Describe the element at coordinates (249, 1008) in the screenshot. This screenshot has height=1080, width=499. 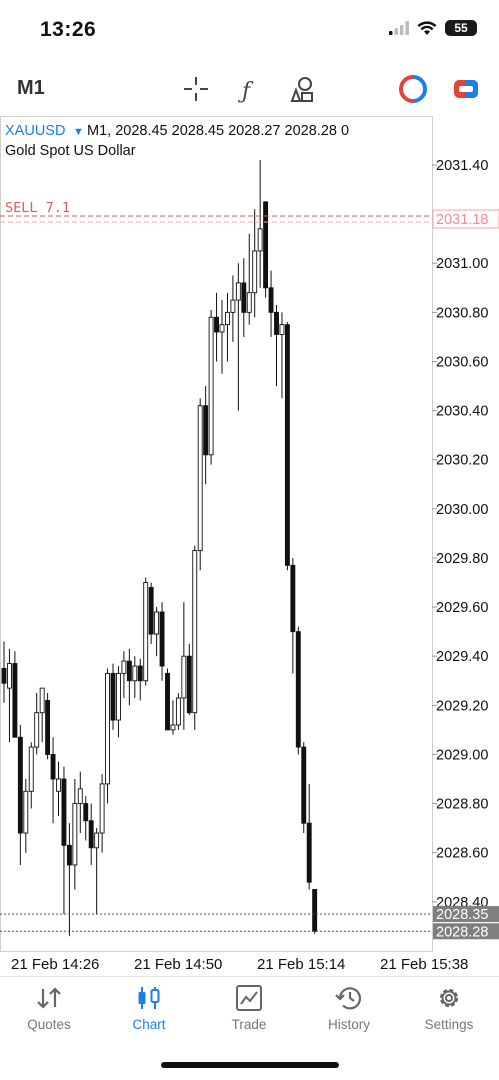
I see `nav-trade: Trade` at that location.